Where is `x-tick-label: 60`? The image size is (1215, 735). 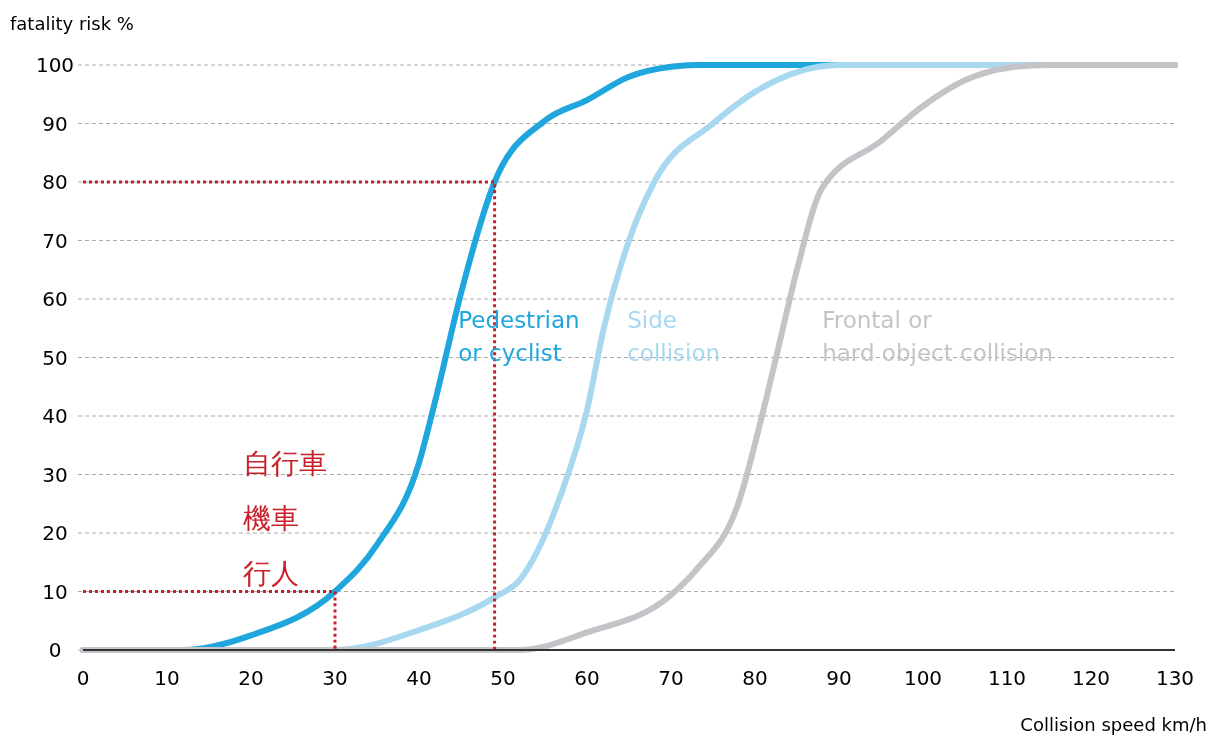
x-tick-label: 60 is located at coordinates (587, 678).